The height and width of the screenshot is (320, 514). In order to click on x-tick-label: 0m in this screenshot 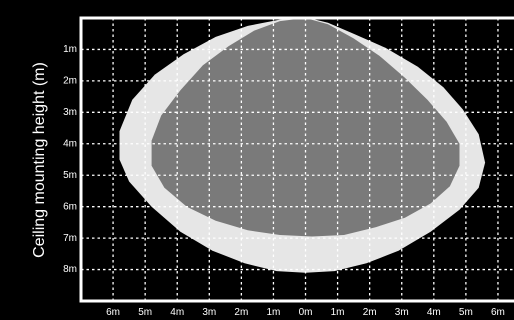, I will do `click(306, 312)`.